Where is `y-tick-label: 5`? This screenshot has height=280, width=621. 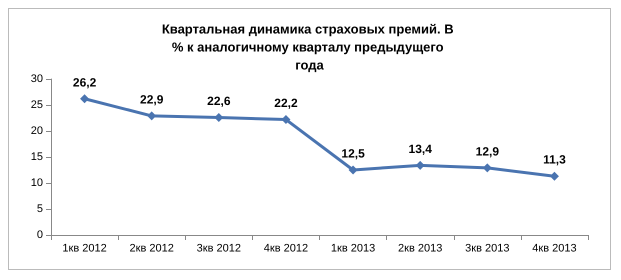
y-tick-label: 5 is located at coordinates (39, 209).